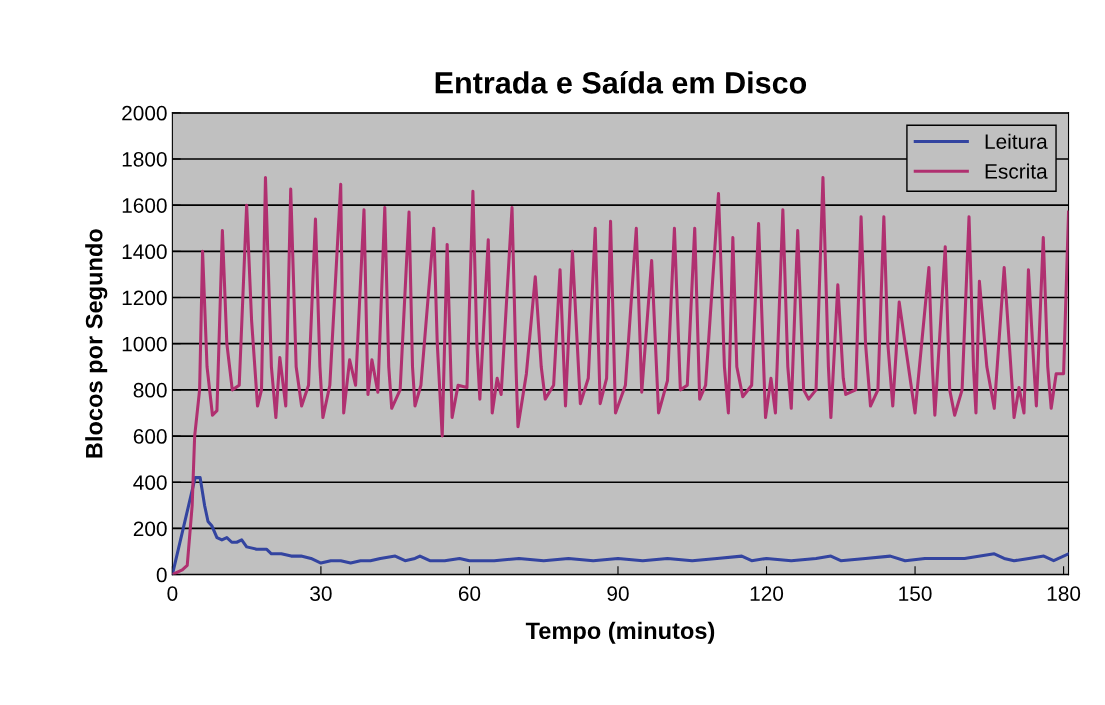 Image resolution: width=1105 pixels, height=705 pixels. What do you see at coordinates (621, 82) in the screenshot?
I see `chart-title: Entrada e Saída em Disco` at bounding box center [621, 82].